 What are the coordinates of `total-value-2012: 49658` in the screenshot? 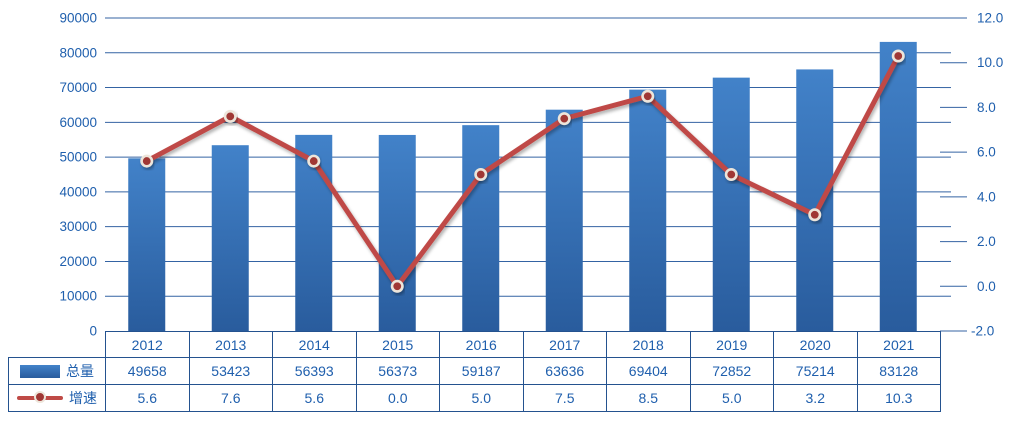 It's located at (147, 371).